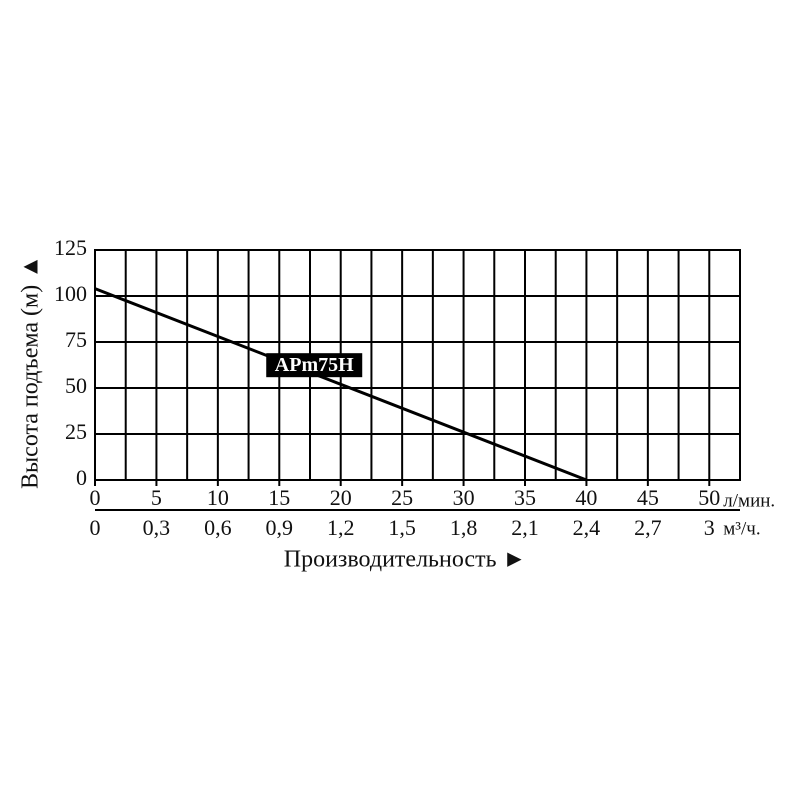 The width and height of the screenshot is (800, 800). Describe the element at coordinates (95, 527) in the screenshot. I see `x2-tick-label: 0` at that location.